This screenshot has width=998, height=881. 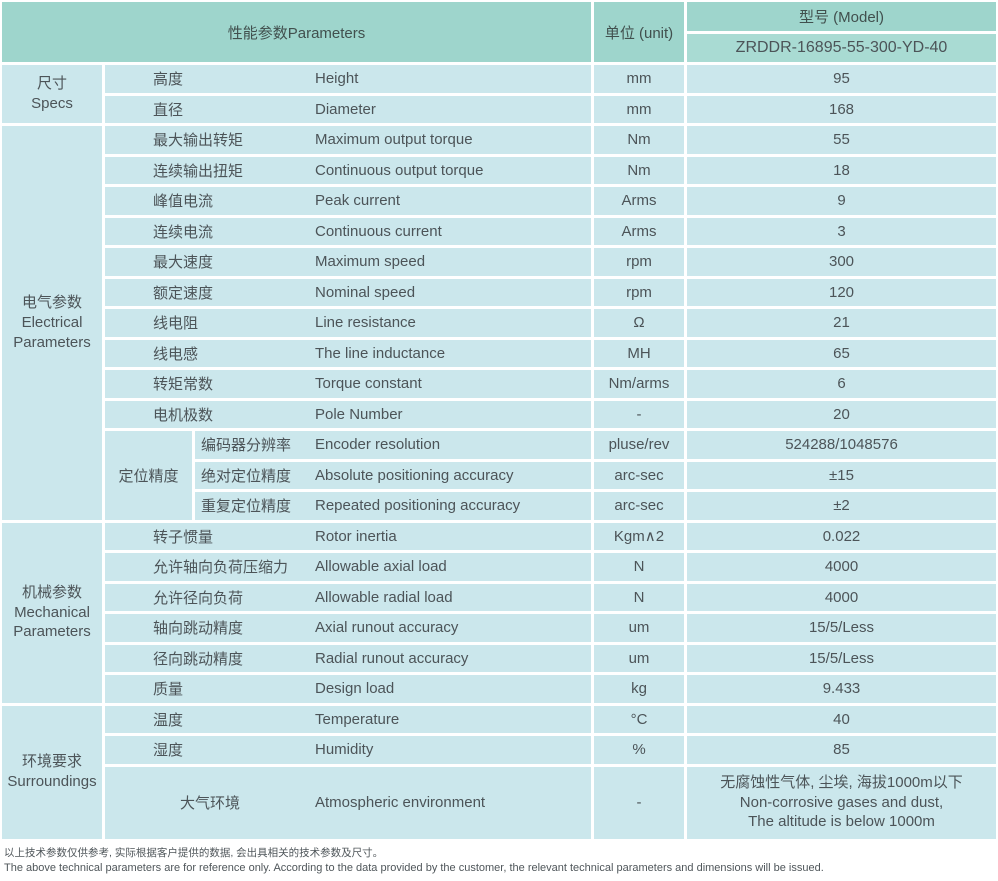 I want to click on row-label-en: Repeated positioning accuracy, so click(x=418, y=506).